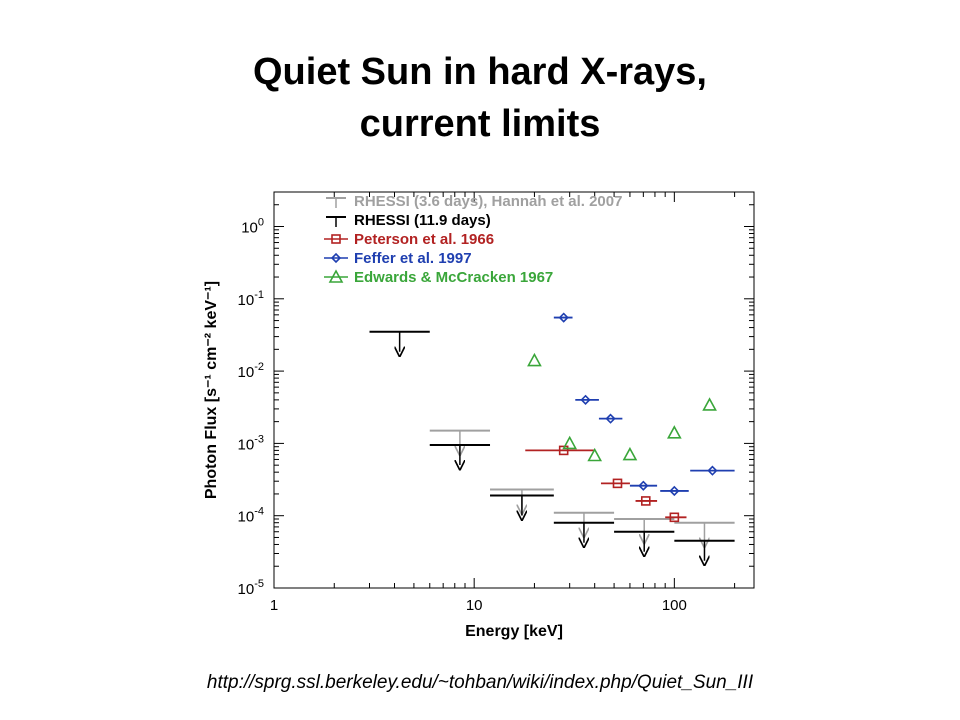 The width and height of the screenshot is (960, 720). I want to click on legend-label: RHESSI (11.9 days), so click(422, 220).